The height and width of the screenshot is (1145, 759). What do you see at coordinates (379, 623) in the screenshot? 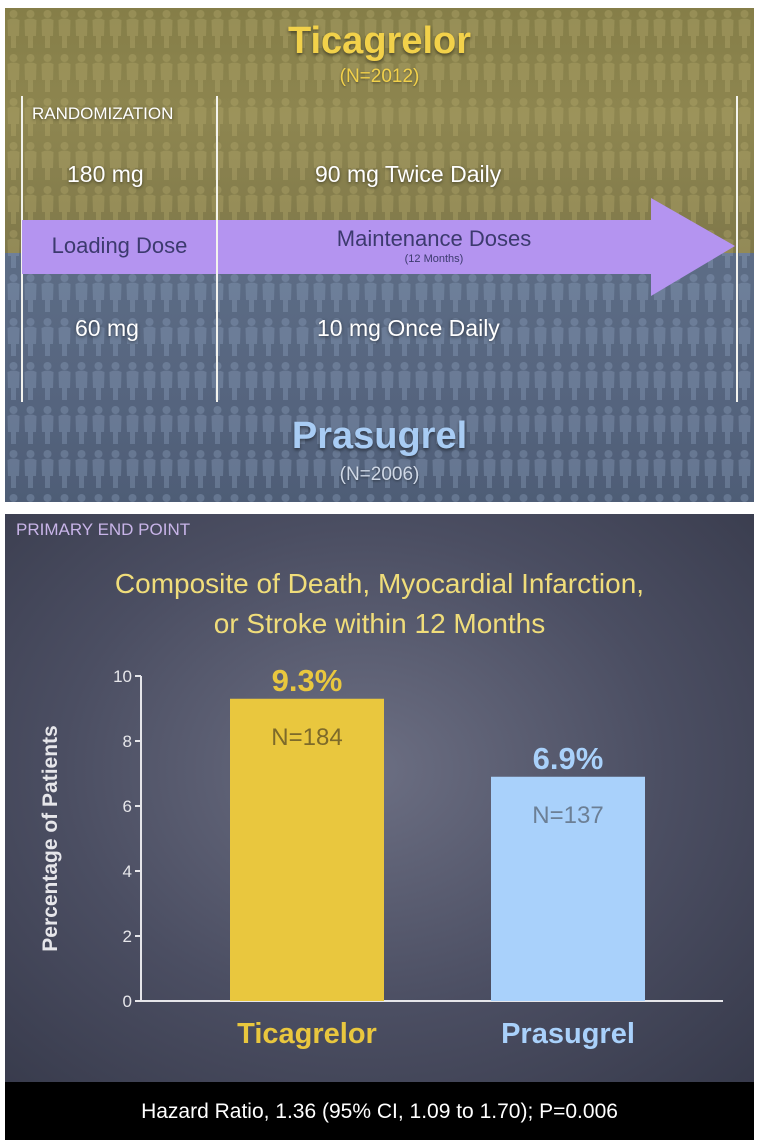
I see `chart-title-line-2: or Stroke within 12 Months` at bounding box center [379, 623].